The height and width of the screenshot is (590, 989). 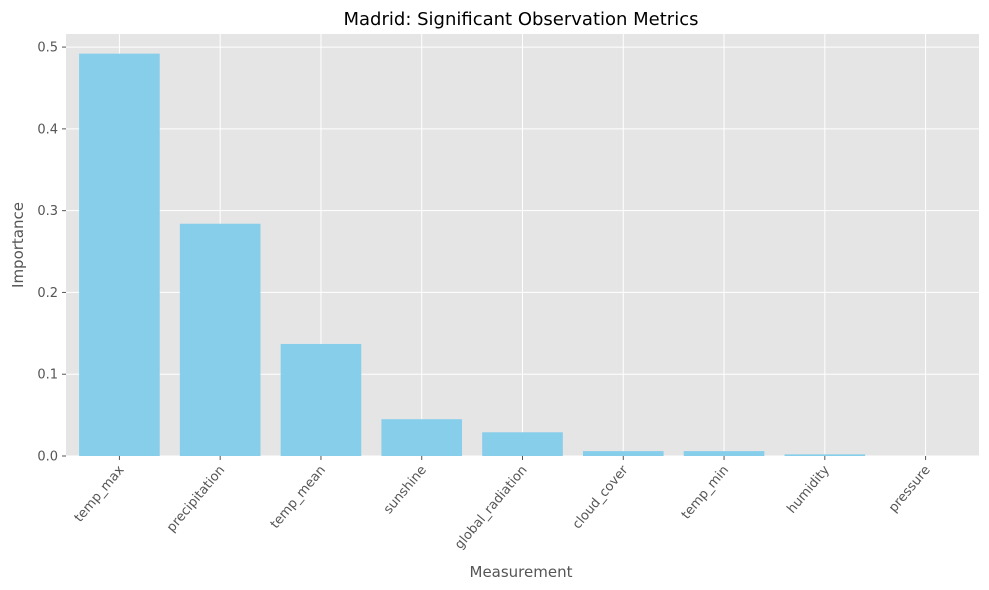 I want to click on x-tick-label: pressure, so click(x=910, y=489).